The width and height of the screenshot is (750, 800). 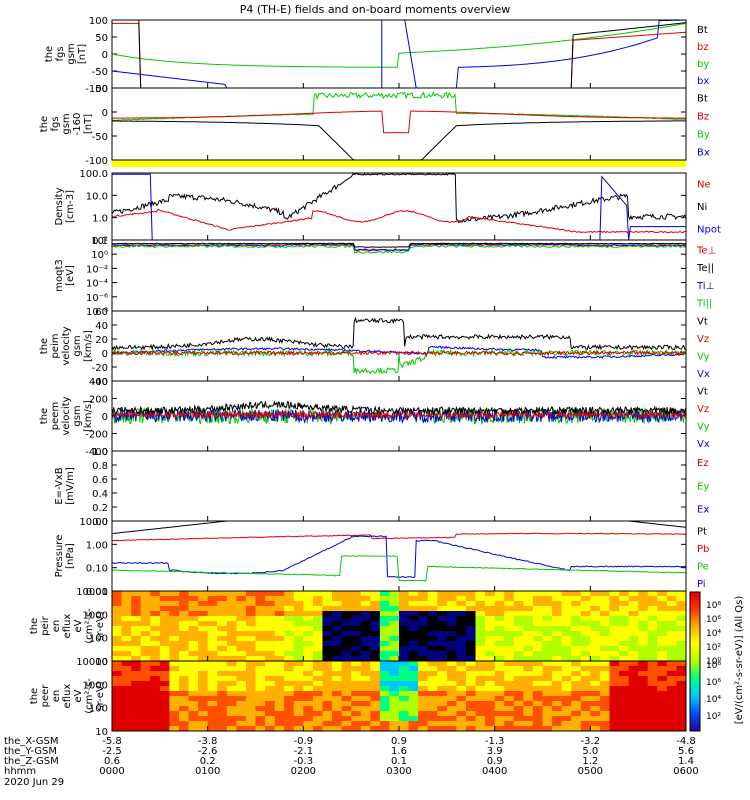 What do you see at coordinates (98, 709) in the screenshot?
I see `ytick-peer-2: 100` at bounding box center [98, 709].